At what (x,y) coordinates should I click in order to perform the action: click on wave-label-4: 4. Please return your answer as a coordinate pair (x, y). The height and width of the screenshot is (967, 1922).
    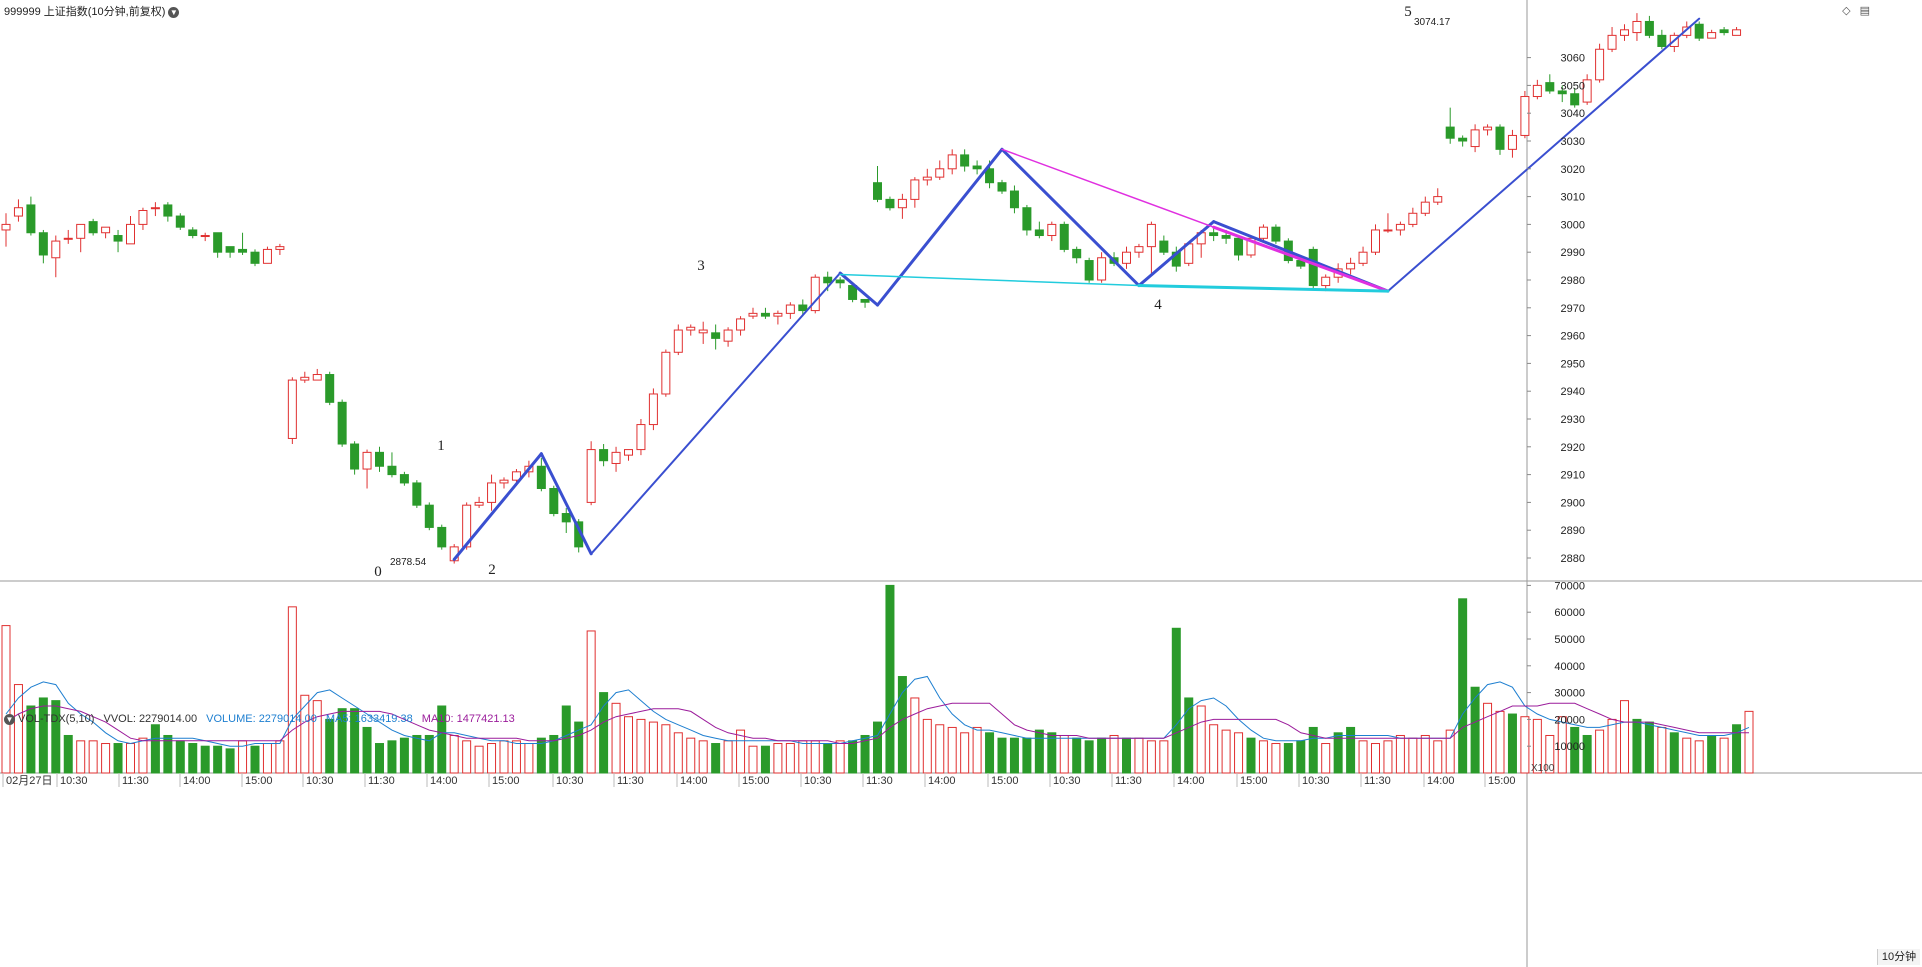
    Looking at the image, I should click on (1158, 305).